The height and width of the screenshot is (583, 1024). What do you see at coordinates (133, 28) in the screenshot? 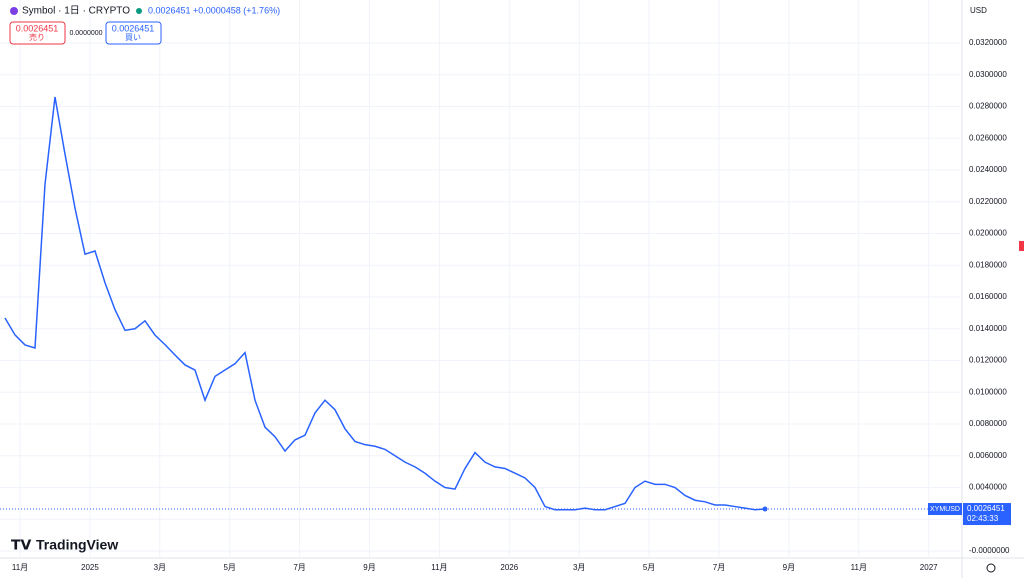
I see `buy-price: 0.0026451` at bounding box center [133, 28].